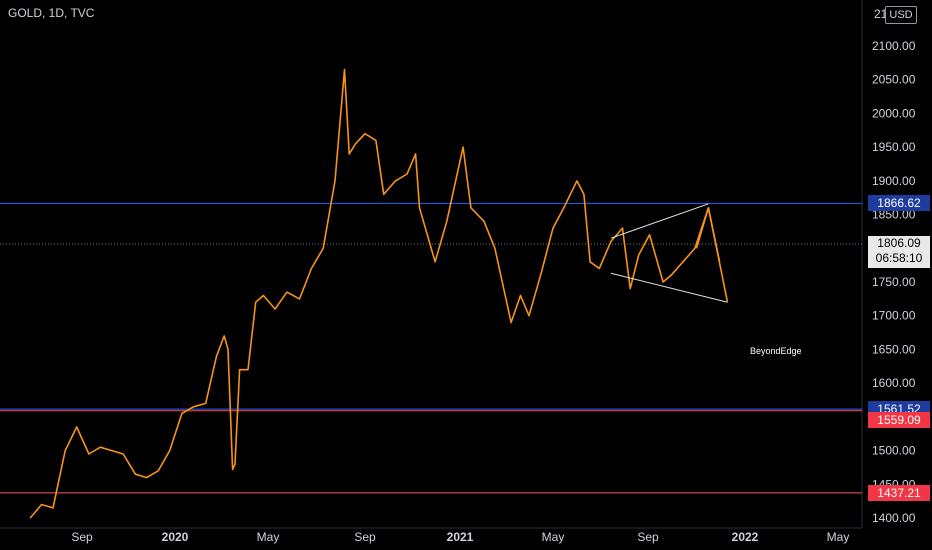  I want to click on price-tag-level: 1866.62, so click(899, 203).